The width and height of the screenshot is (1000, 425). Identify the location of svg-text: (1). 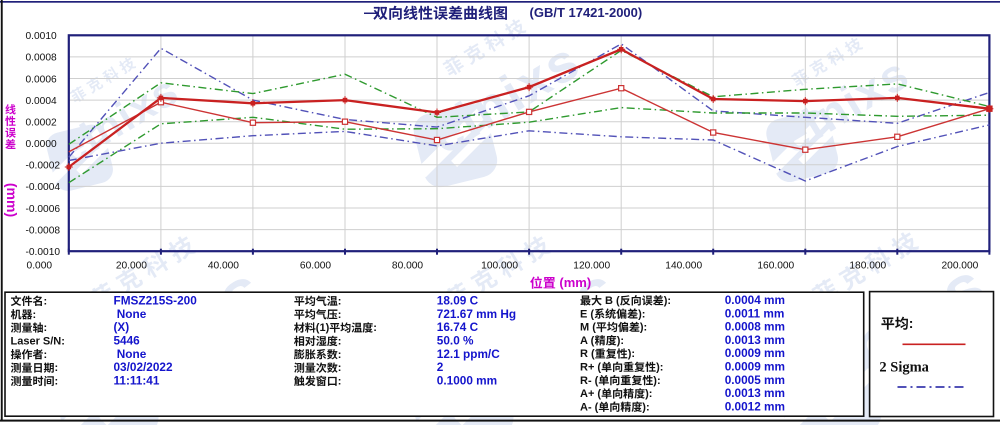
(323, 328).